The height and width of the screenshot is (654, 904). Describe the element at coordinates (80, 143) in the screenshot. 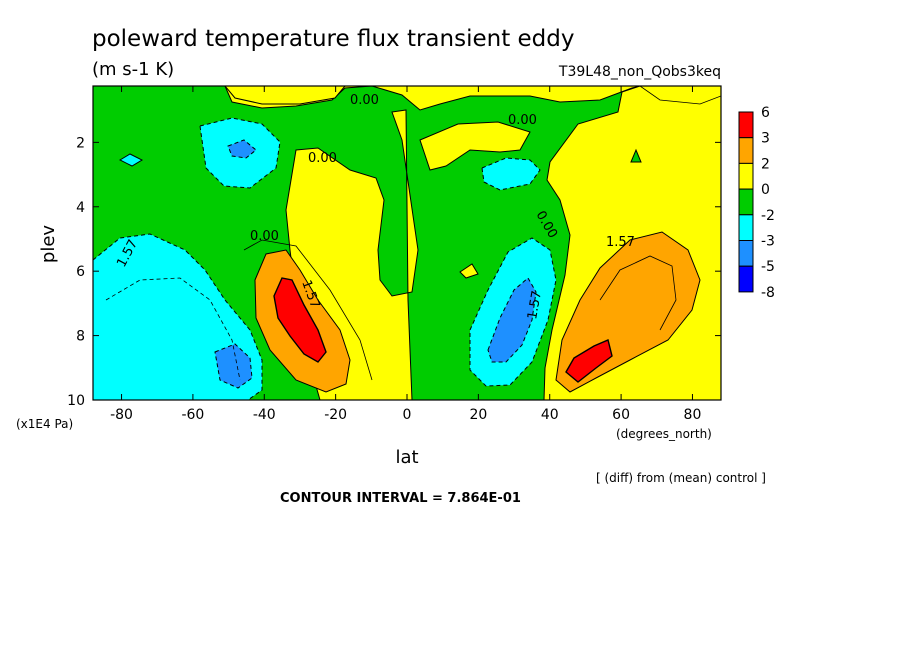

I see `y-tick-label: 2` at that location.